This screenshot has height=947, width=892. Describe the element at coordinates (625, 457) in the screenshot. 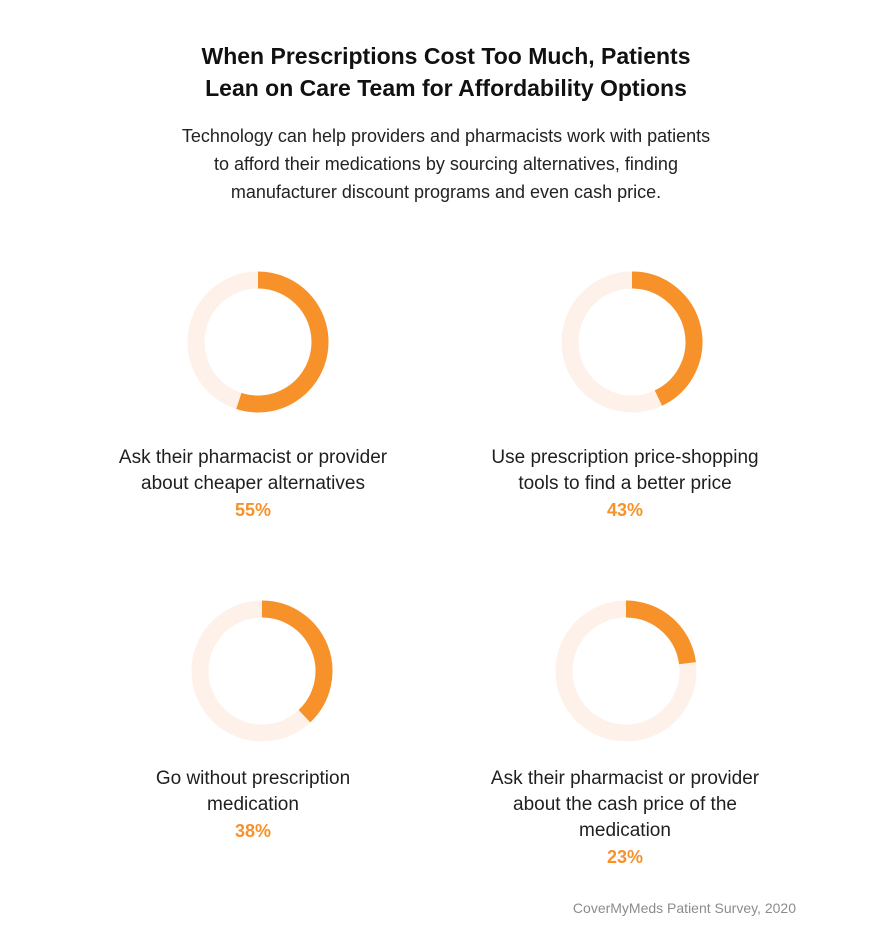

I see `donut-2-label-line-1: Use prescription price-shopping` at that location.